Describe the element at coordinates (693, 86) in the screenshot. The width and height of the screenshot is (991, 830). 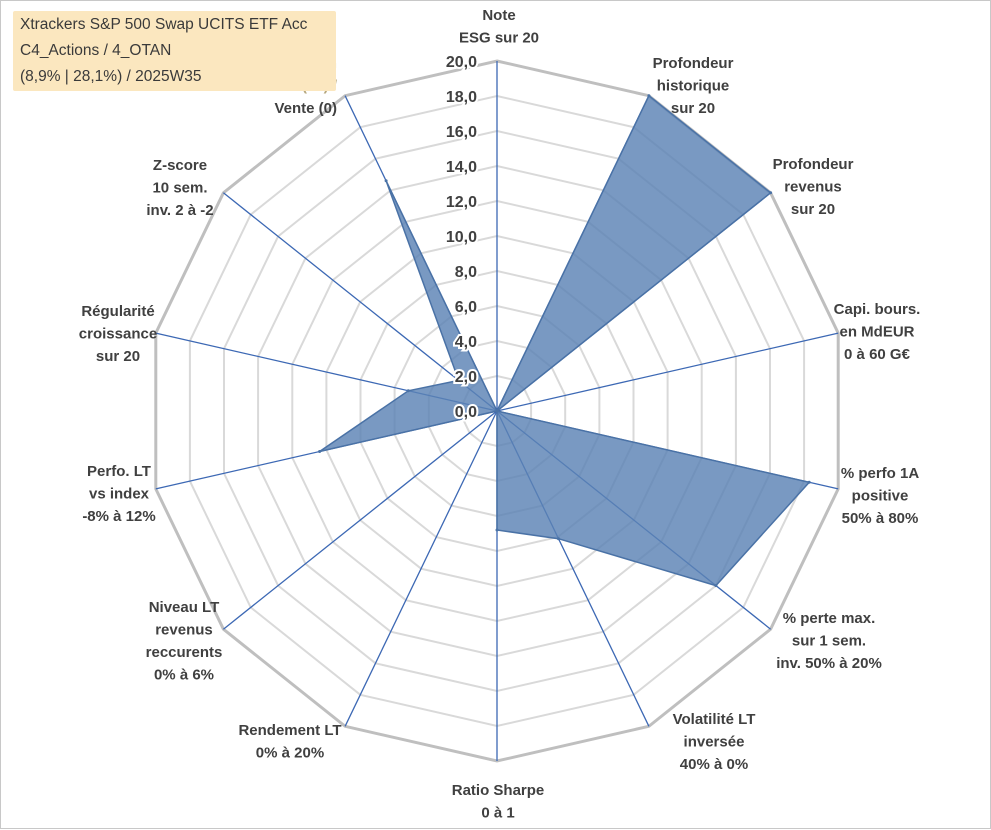
I see `axis-label-hist-line-2: historique` at that location.